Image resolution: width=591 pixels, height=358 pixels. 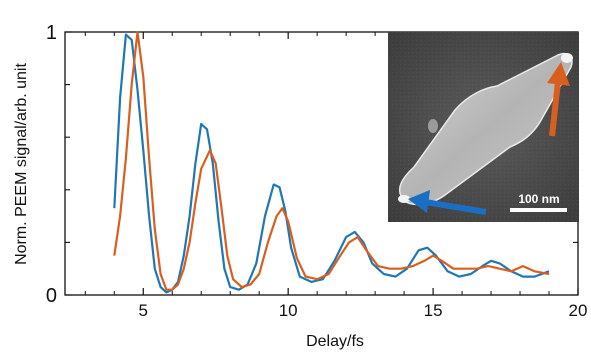 What do you see at coordinates (578, 310) in the screenshot?
I see `x-tick-label: 20` at bounding box center [578, 310].